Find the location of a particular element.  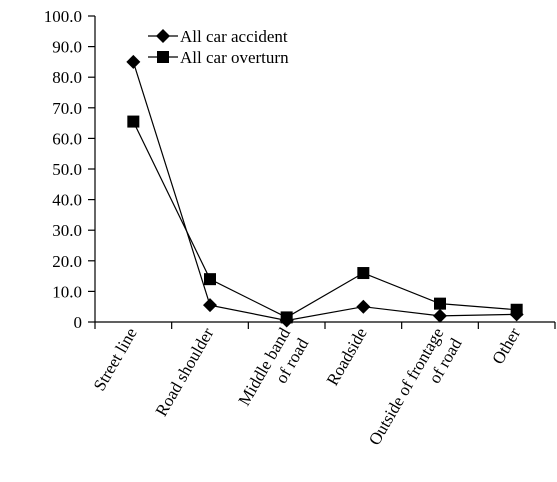

x-category-label: Street line is located at coordinates (115, 360).